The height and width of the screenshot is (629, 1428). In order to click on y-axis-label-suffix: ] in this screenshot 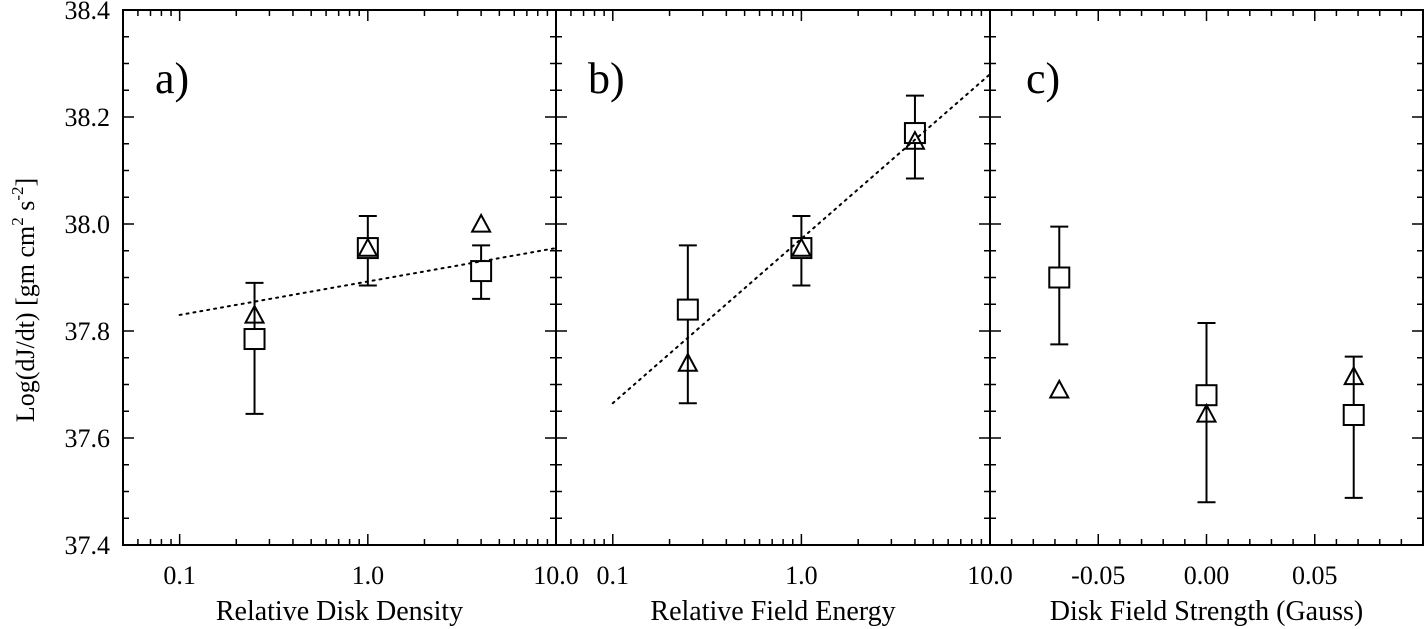, I will do `click(25, 182)`.